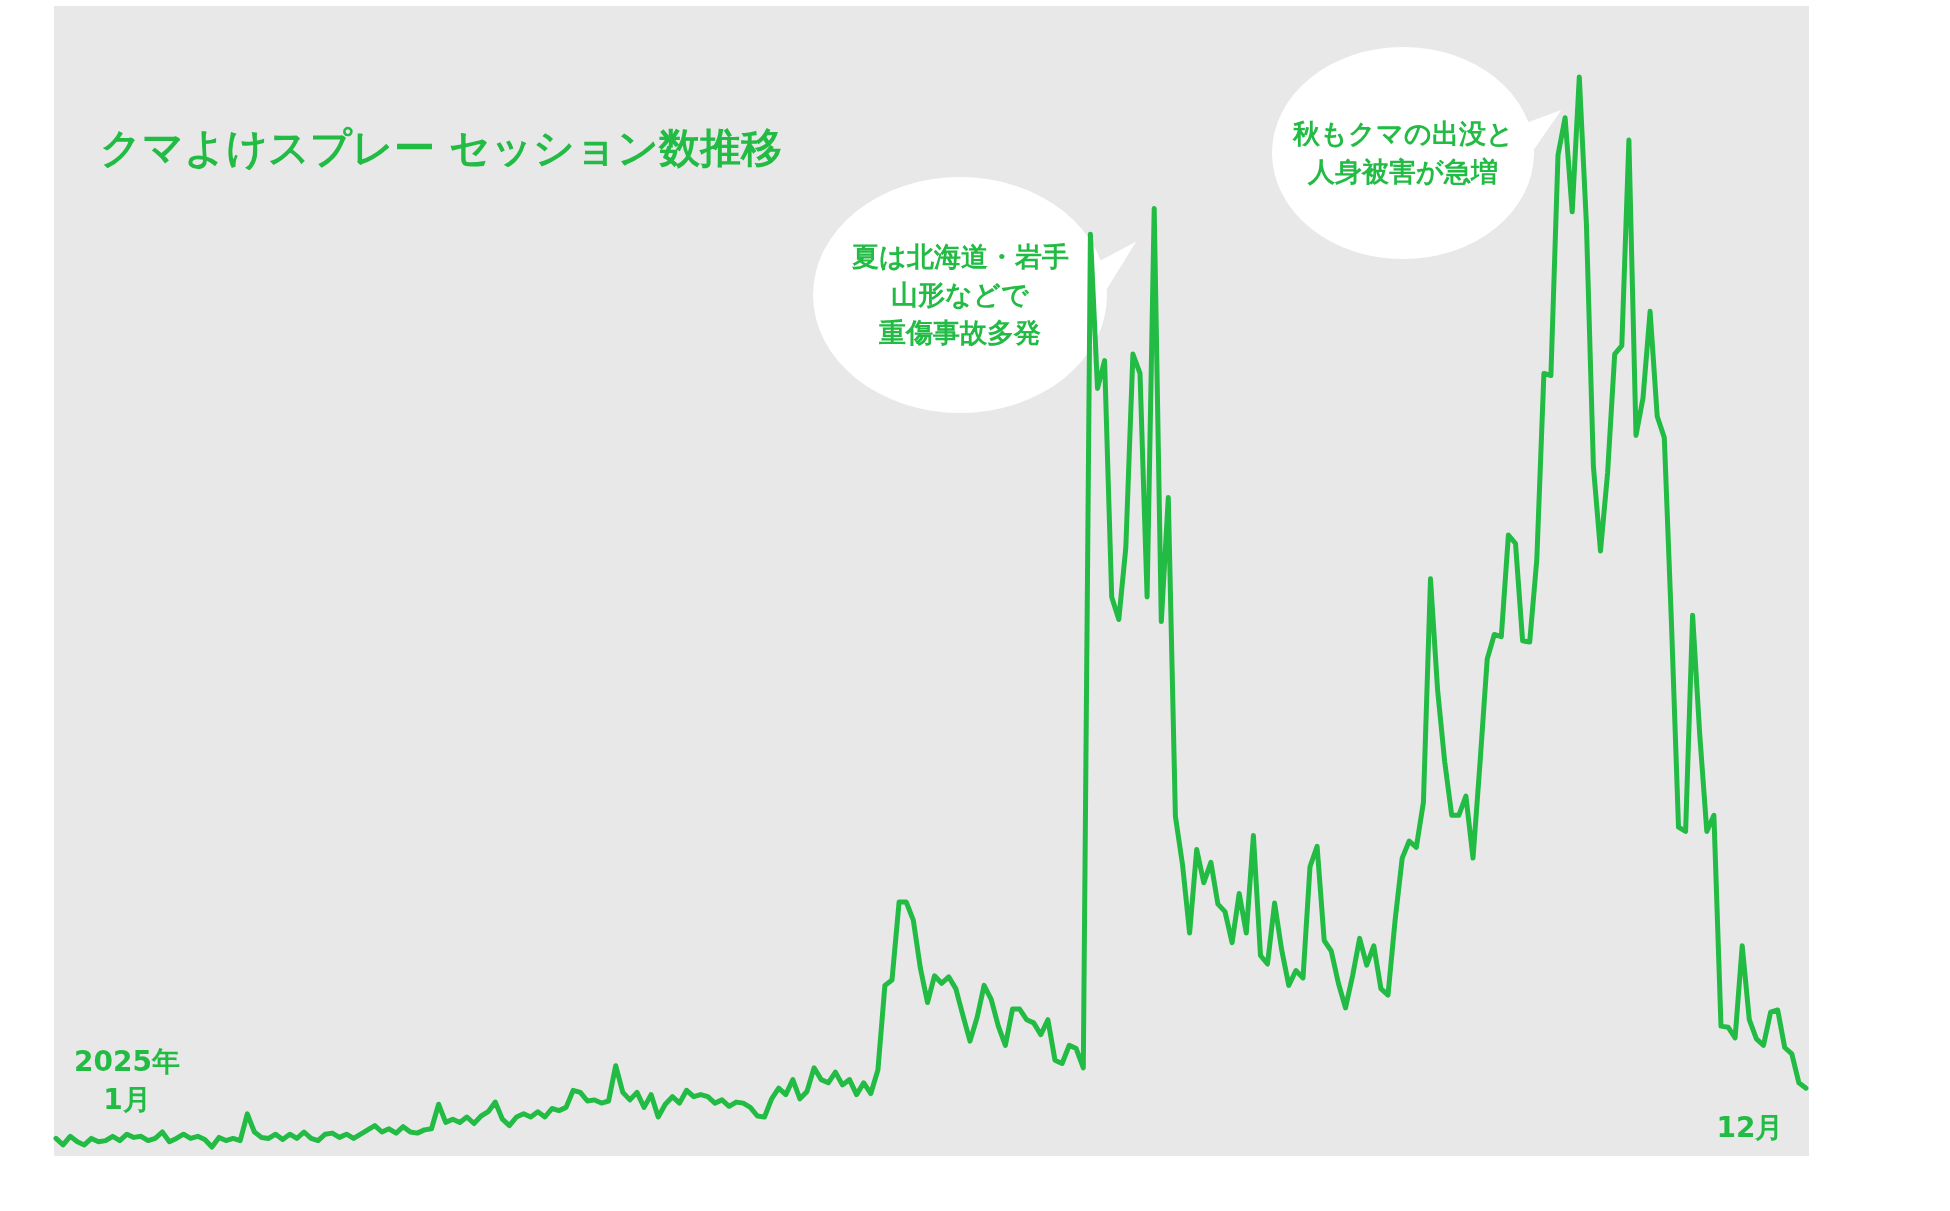 Image resolution: width=1950 pixels, height=1211 pixels. What do you see at coordinates (1750, 1127) in the screenshot?
I see `annotation: 12月` at bounding box center [1750, 1127].